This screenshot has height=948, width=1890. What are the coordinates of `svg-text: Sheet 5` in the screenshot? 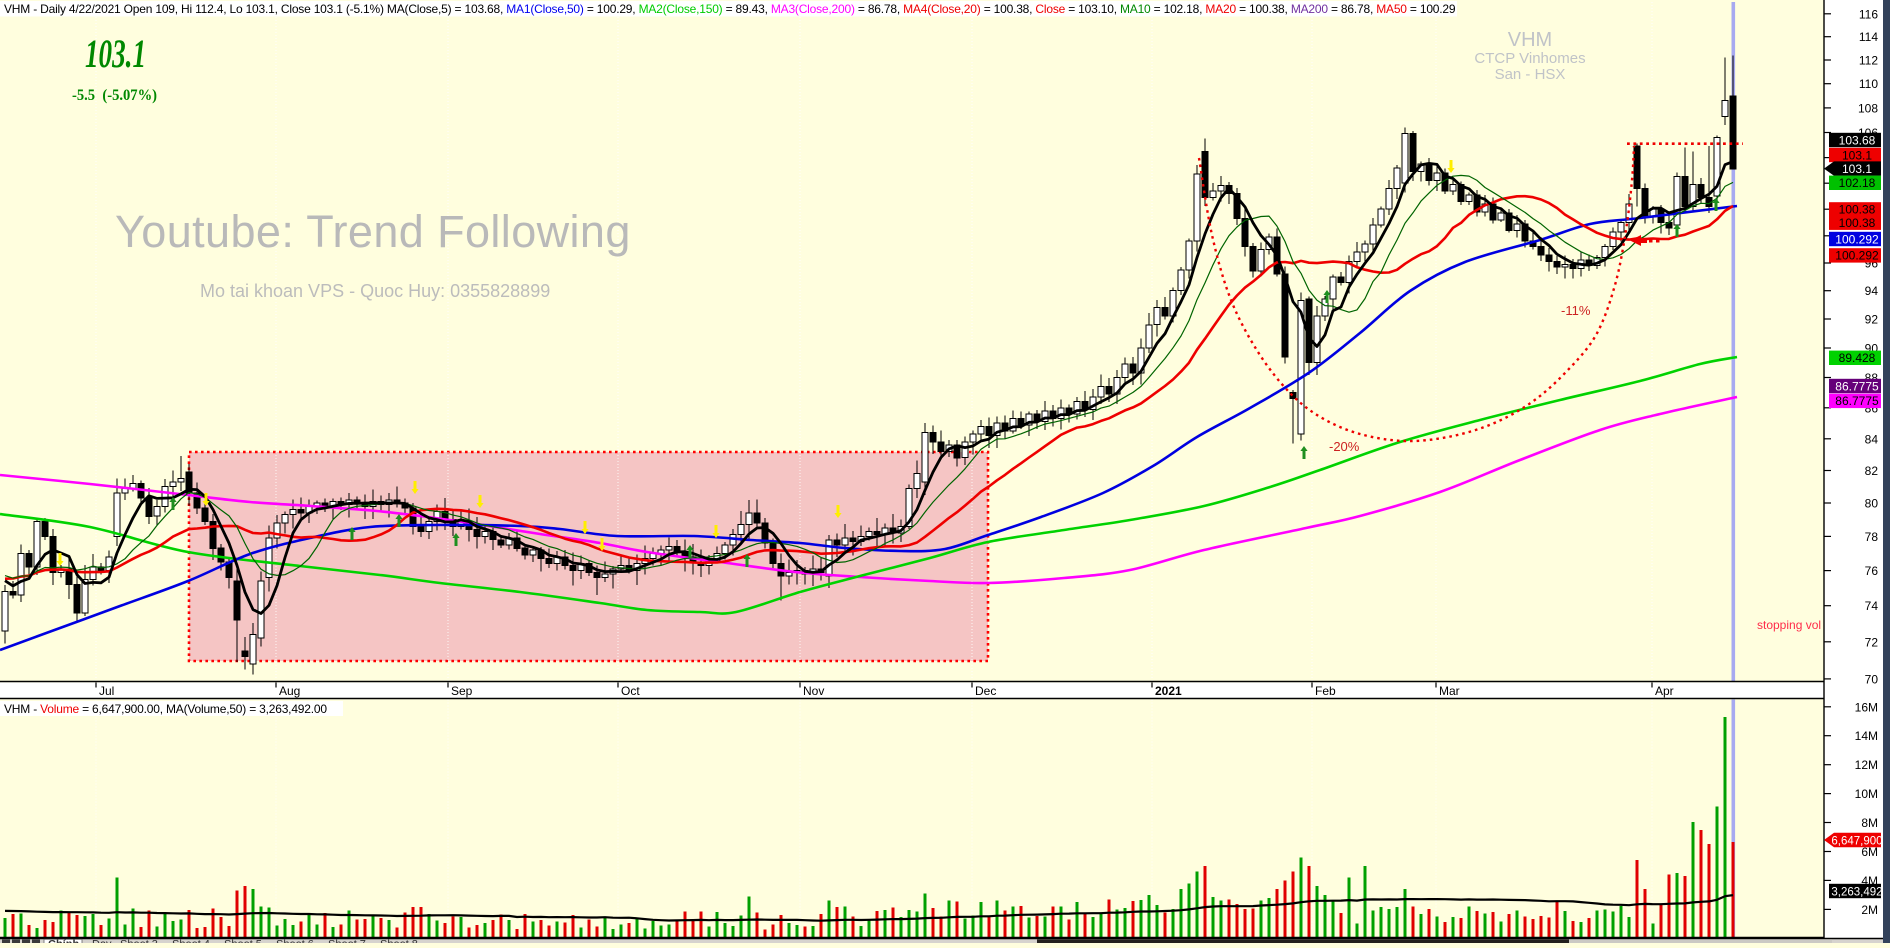 It's located at (243, 941).